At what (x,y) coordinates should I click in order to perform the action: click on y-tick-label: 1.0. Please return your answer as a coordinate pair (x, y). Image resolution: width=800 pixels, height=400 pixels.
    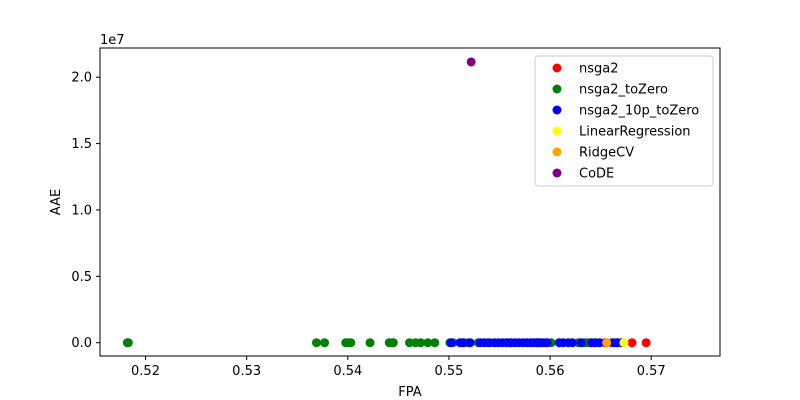
    Looking at the image, I should click on (81, 210).